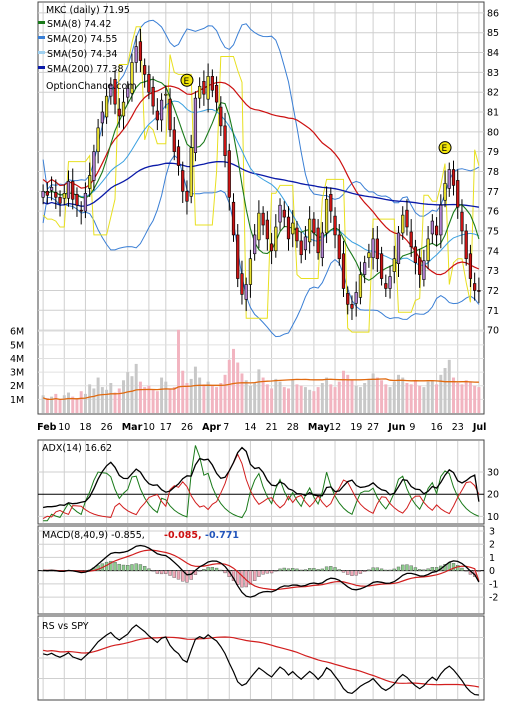  What do you see at coordinates (77, 448) in the screenshot?
I see `adx-label: ADX(14) 16.62` at bounding box center [77, 448].